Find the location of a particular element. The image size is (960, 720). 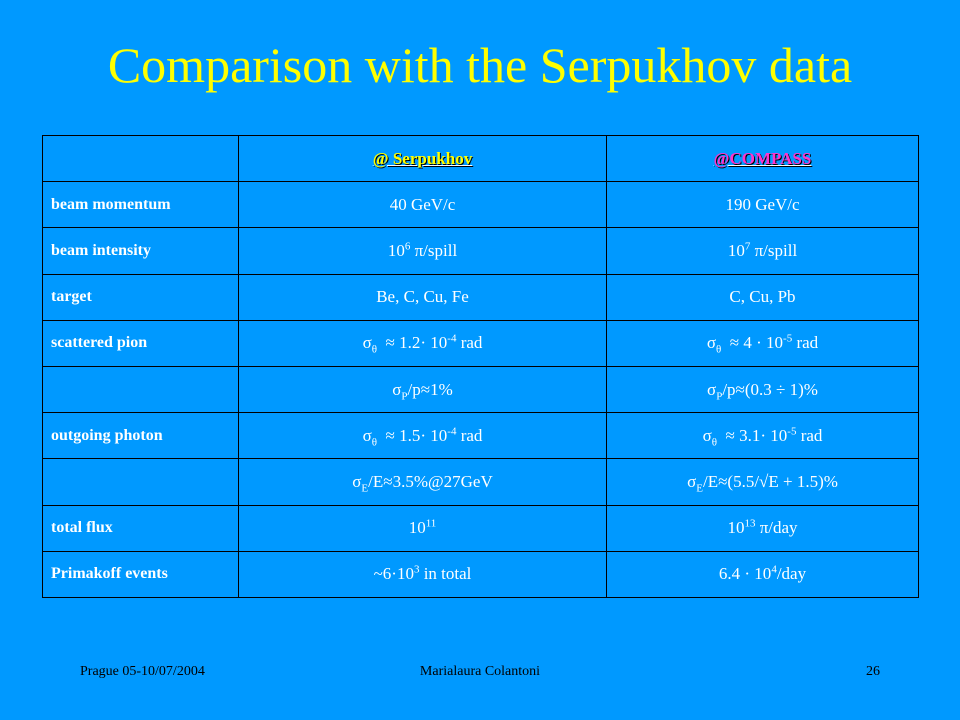

table-row: total flux 1011 1013 π/day is located at coordinates (480, 528).